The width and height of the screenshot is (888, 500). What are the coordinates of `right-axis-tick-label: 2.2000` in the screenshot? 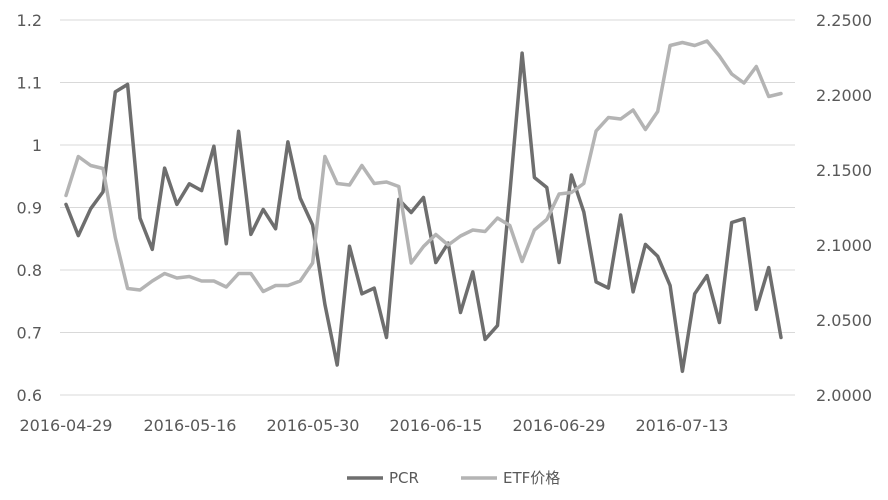 It's located at (844, 95).